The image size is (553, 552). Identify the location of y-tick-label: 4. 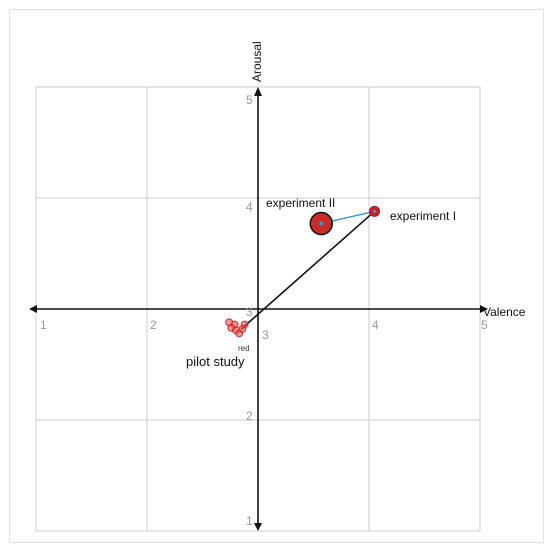
(249, 207).